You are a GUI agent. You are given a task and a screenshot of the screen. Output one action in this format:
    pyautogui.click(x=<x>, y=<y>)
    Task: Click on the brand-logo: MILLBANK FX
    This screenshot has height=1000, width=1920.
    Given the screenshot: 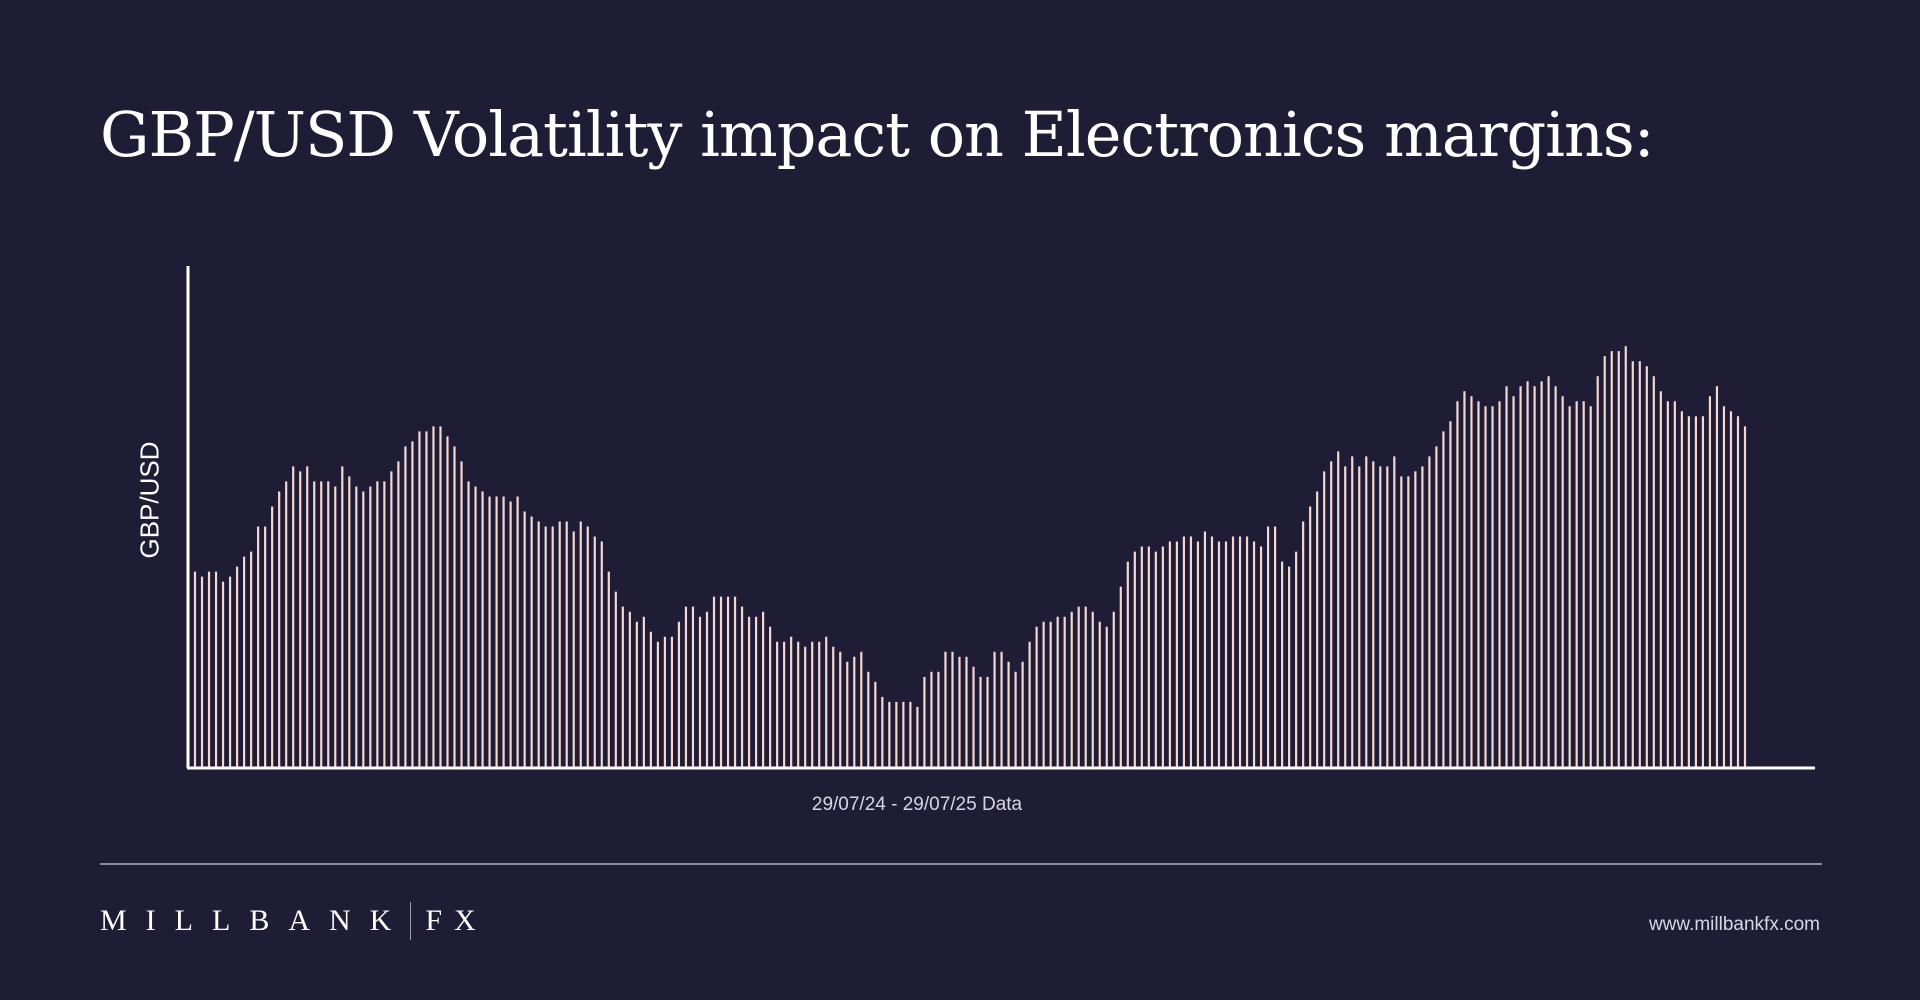 What is the action you would take?
    pyautogui.click(x=294, y=921)
    